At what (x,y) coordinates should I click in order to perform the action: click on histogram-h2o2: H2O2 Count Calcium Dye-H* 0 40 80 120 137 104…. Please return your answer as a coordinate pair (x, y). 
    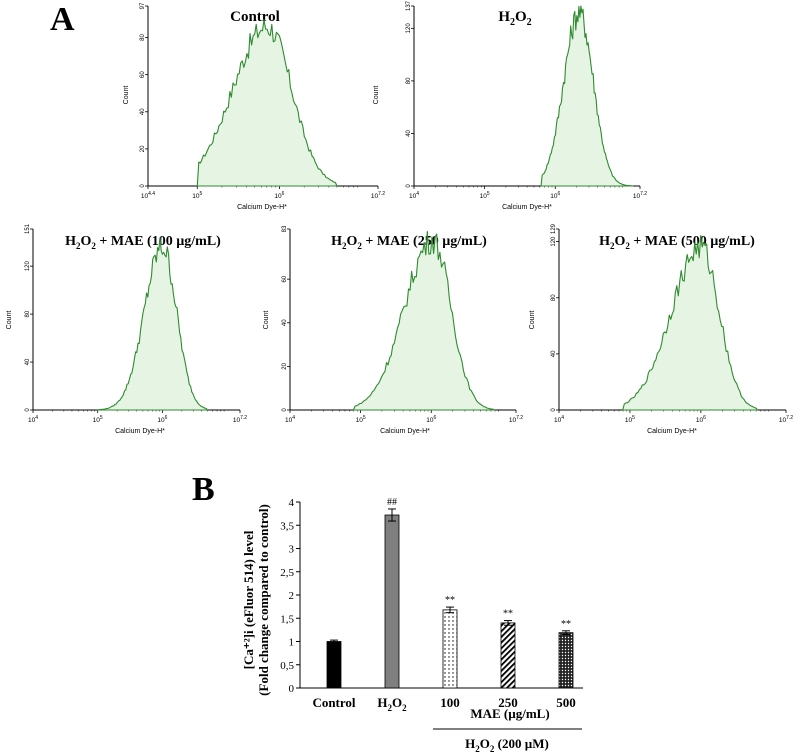
    Looking at the image, I should click on (510, 105).